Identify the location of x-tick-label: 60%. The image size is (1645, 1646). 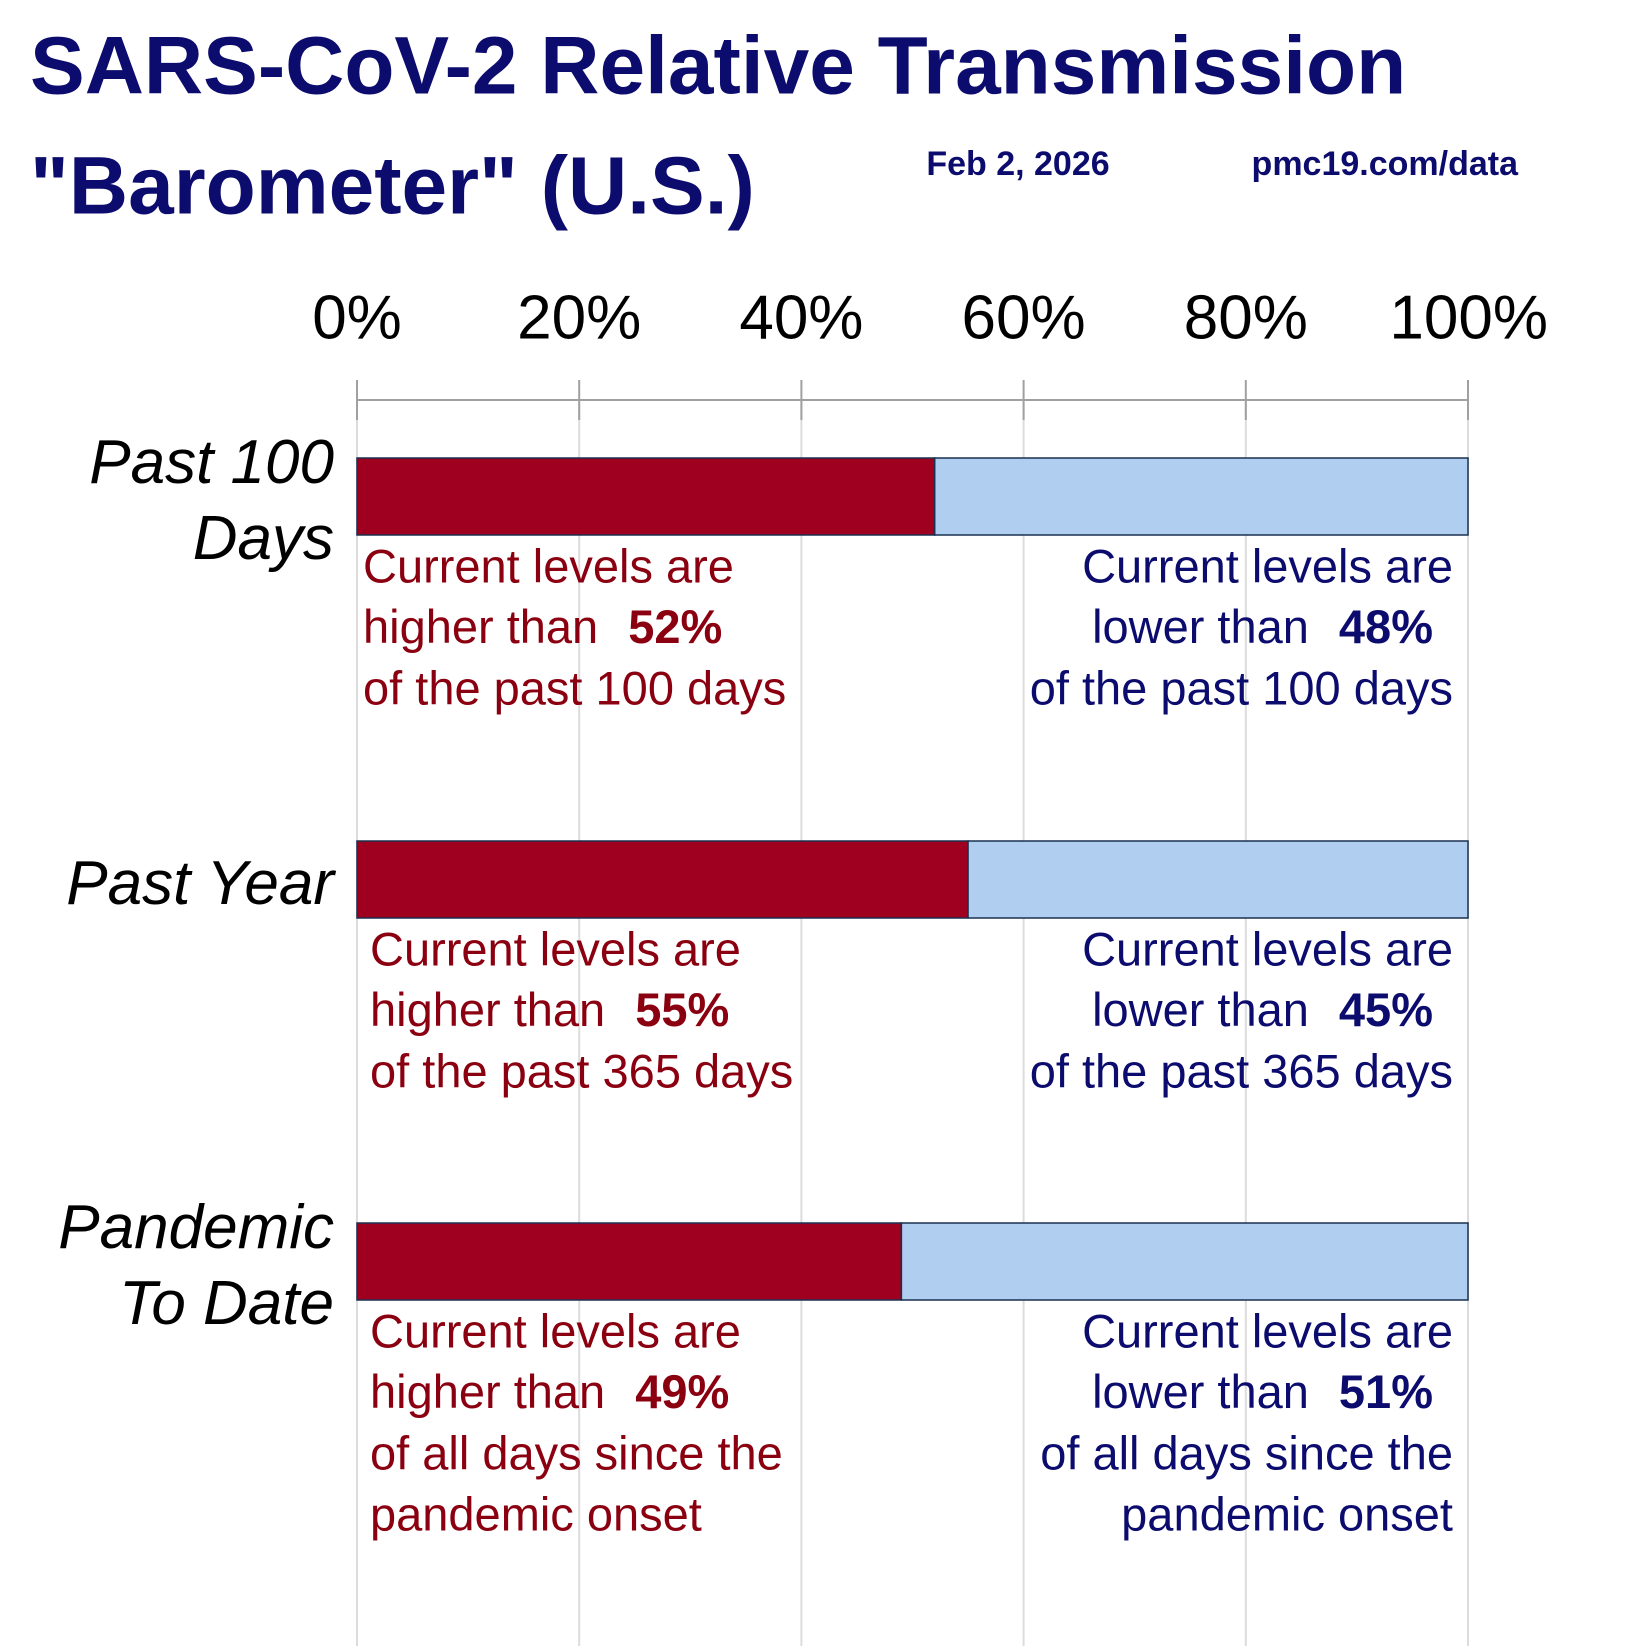
(1024, 317).